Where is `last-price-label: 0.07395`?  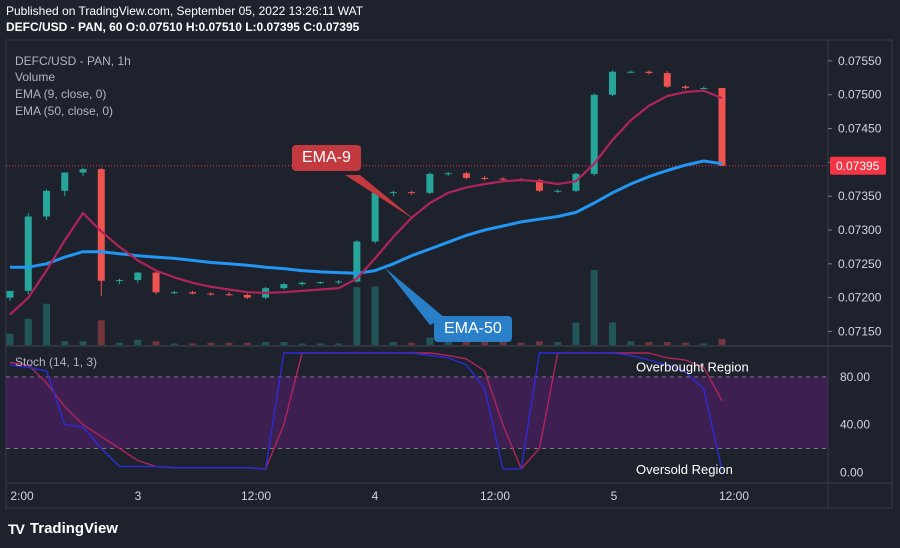
last-price-label: 0.07395 is located at coordinates (858, 166).